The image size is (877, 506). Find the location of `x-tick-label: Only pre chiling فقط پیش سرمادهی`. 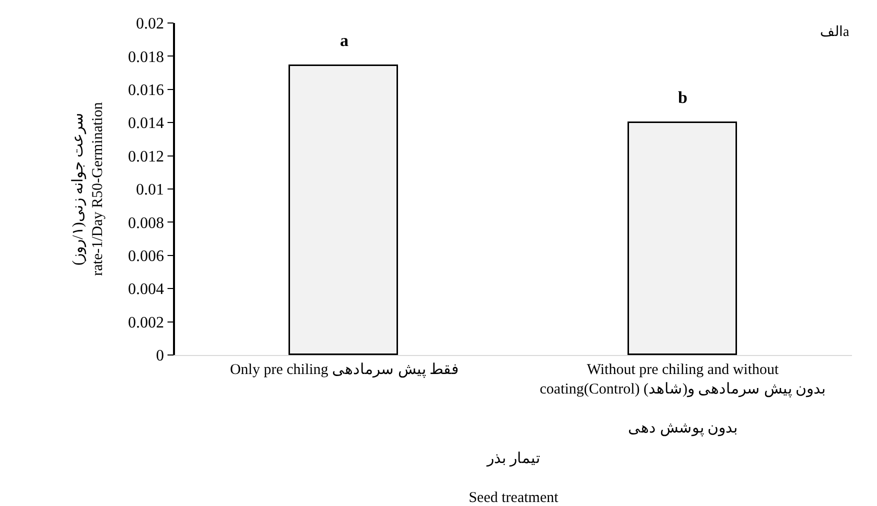

x-tick-label: Only pre chiling فقط پیش سرمادهی is located at coordinates (344, 370).